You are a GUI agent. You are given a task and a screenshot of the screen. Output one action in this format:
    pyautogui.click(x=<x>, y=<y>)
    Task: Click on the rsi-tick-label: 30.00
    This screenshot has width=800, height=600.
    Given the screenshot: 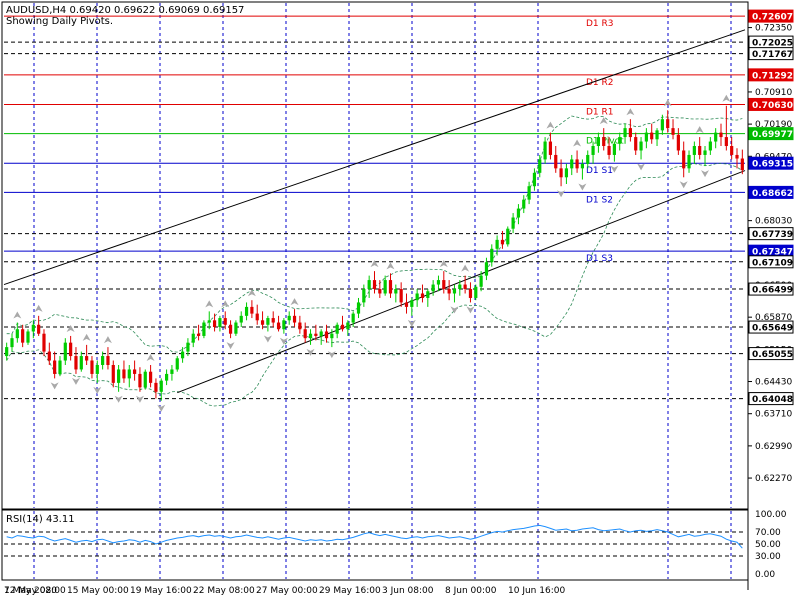 What is the action you would take?
    pyautogui.click(x=768, y=557)
    